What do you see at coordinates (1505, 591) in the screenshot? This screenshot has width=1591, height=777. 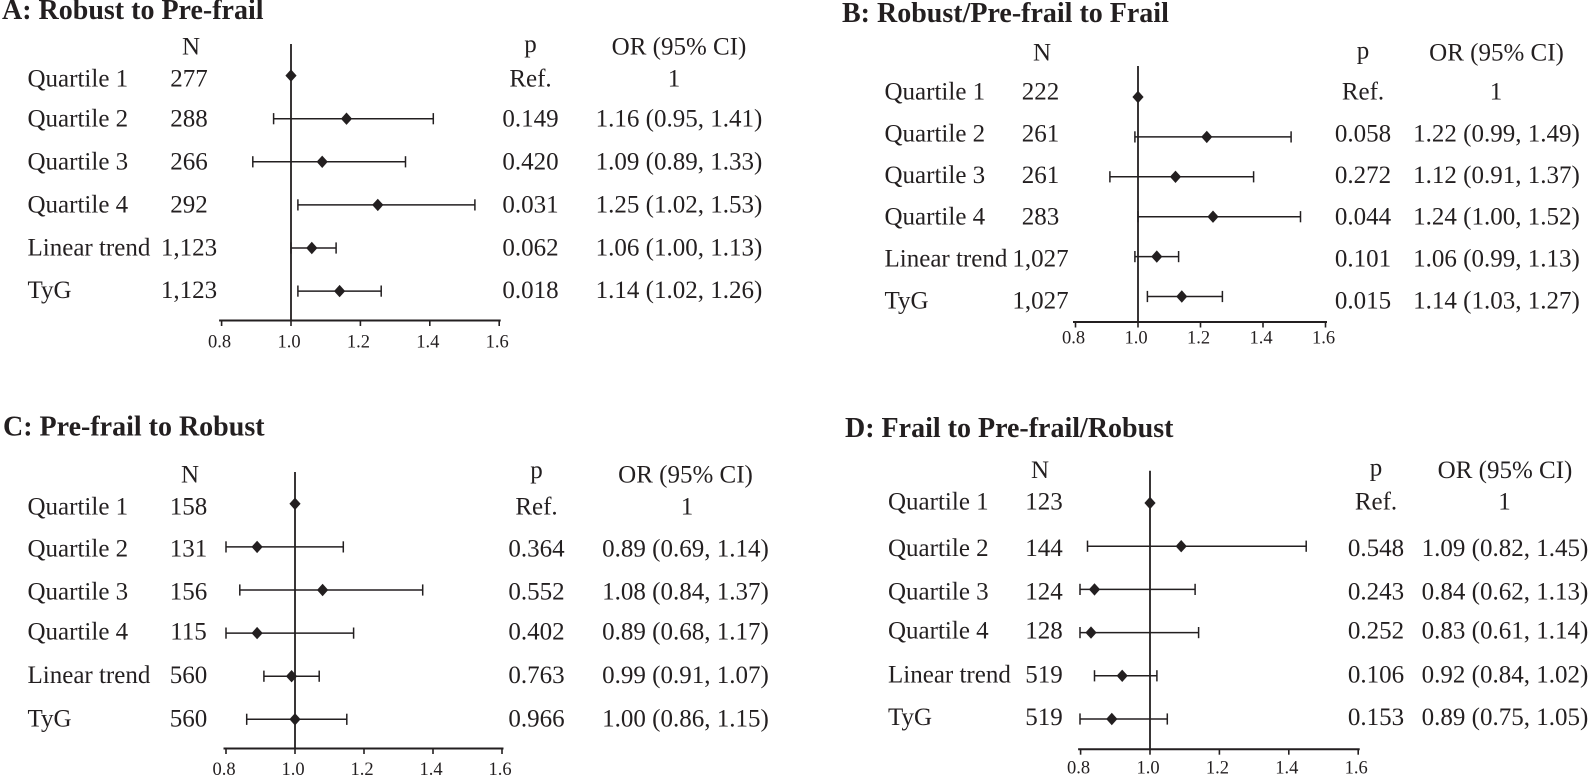 I see `svg-text: 0.84 (0.62, 1.13)` at bounding box center [1505, 591].